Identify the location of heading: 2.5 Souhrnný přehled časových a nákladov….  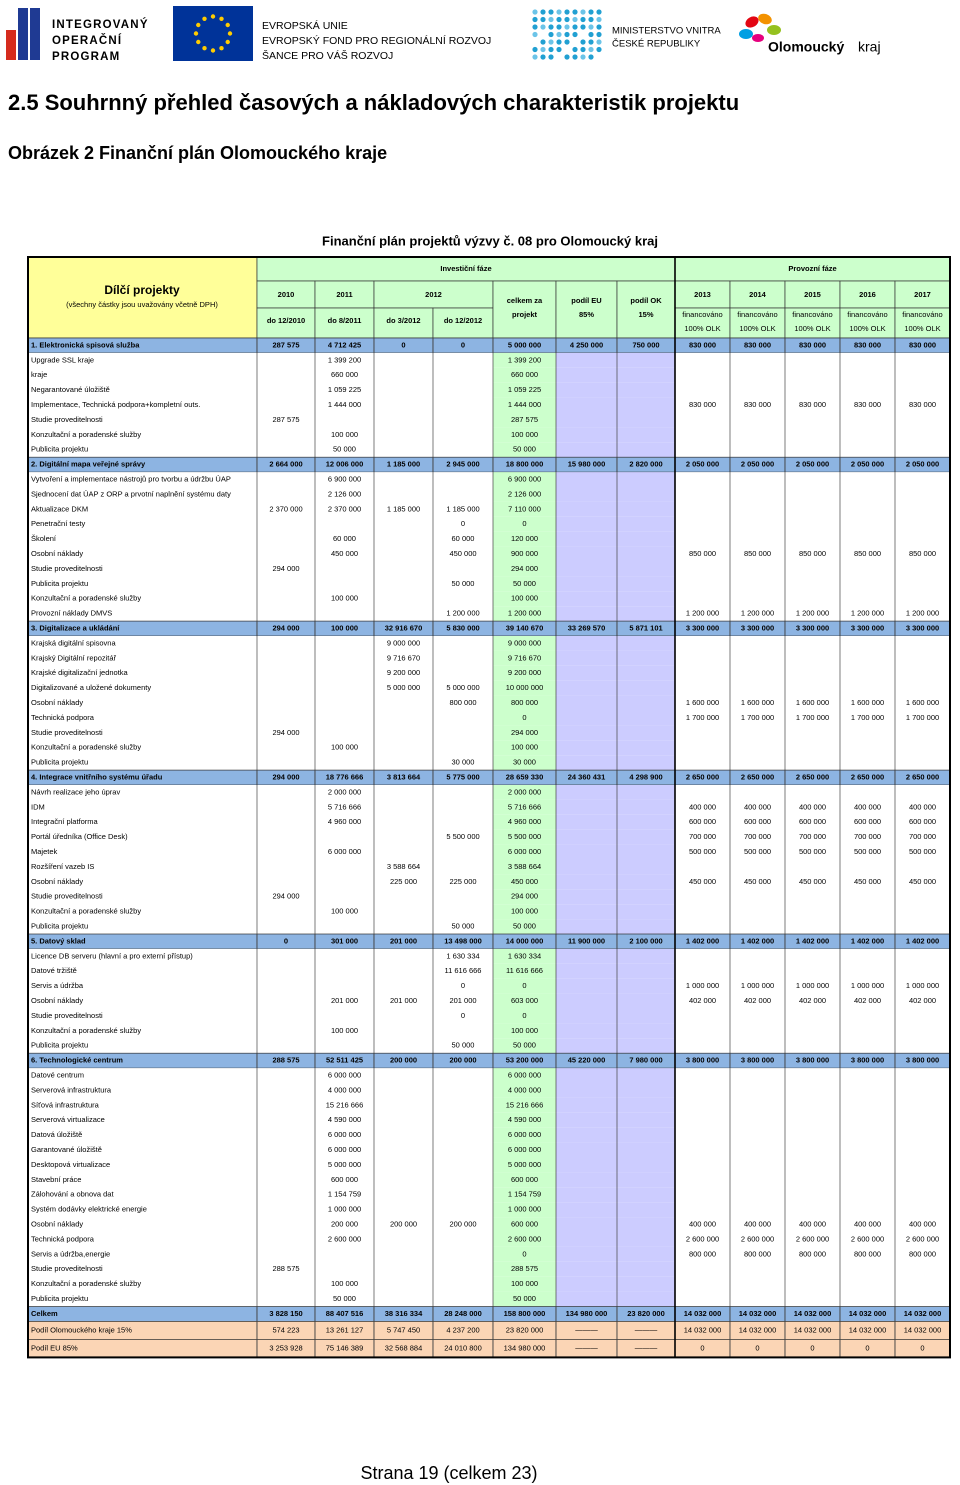
(373, 102).